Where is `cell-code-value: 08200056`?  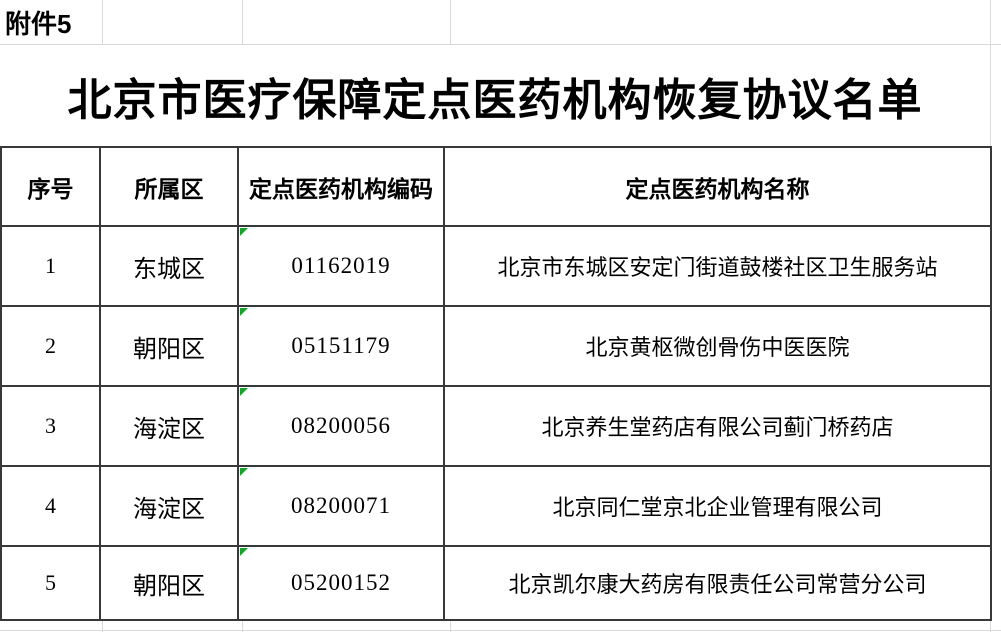
cell-code-value: 08200056 is located at coordinates (341, 425).